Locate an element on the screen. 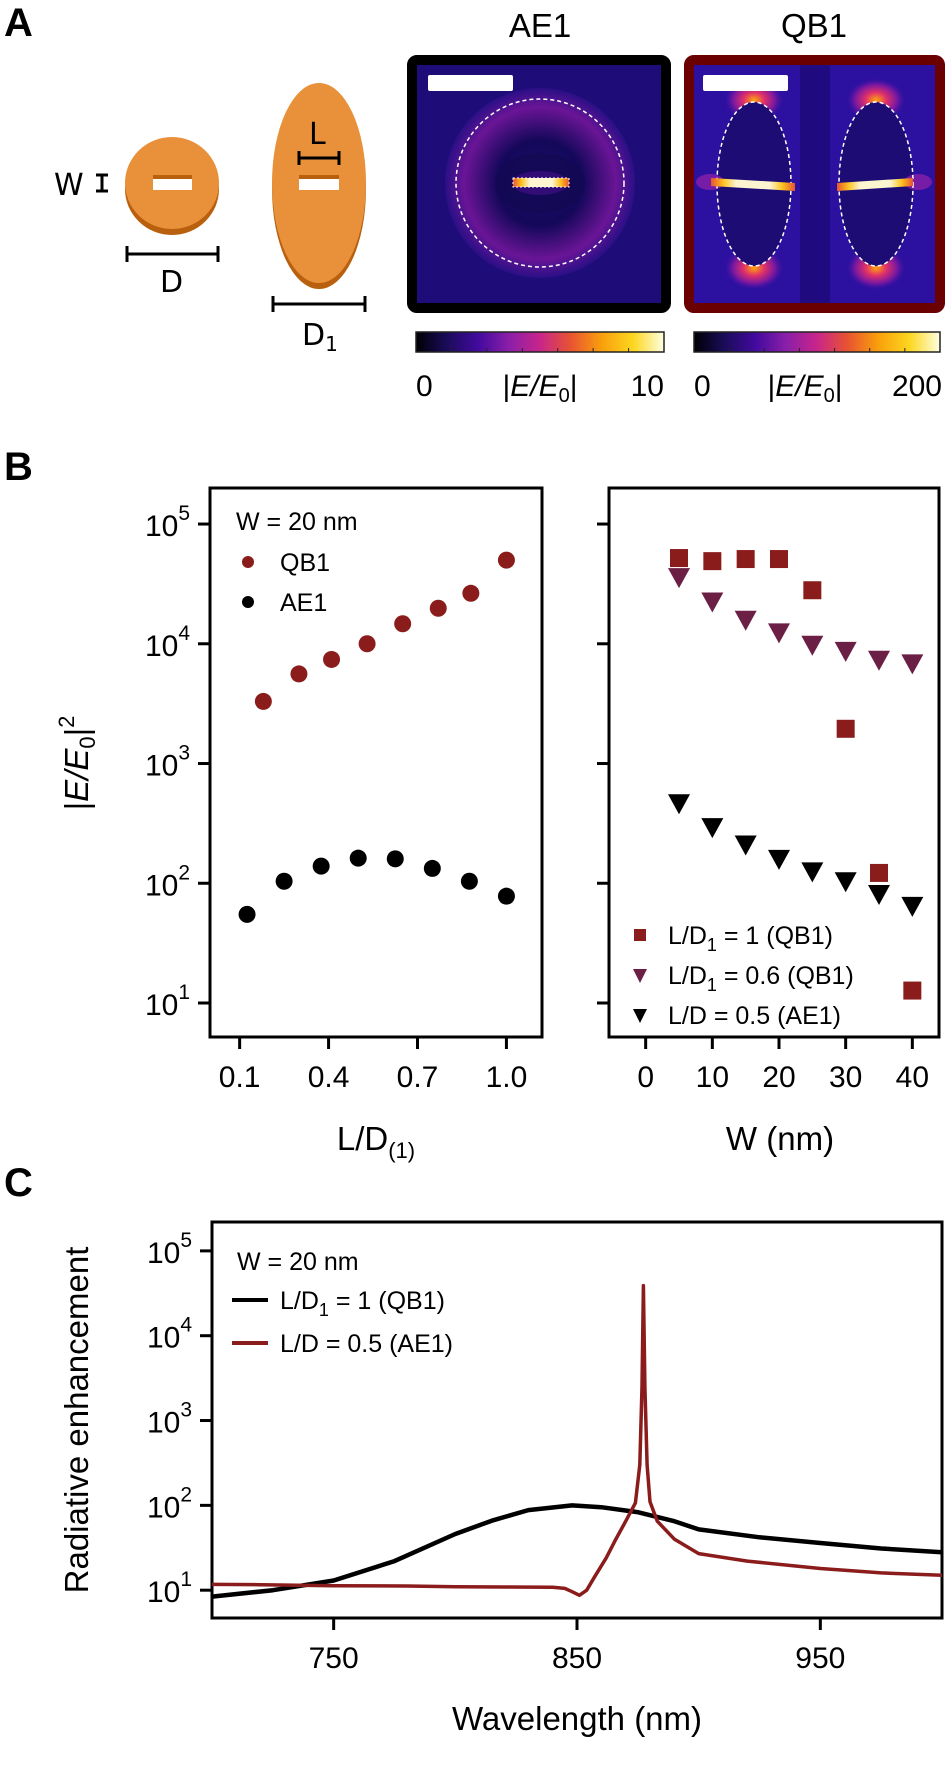 The image size is (947, 1778). x-tick-label: 950 is located at coordinates (820, 1658).